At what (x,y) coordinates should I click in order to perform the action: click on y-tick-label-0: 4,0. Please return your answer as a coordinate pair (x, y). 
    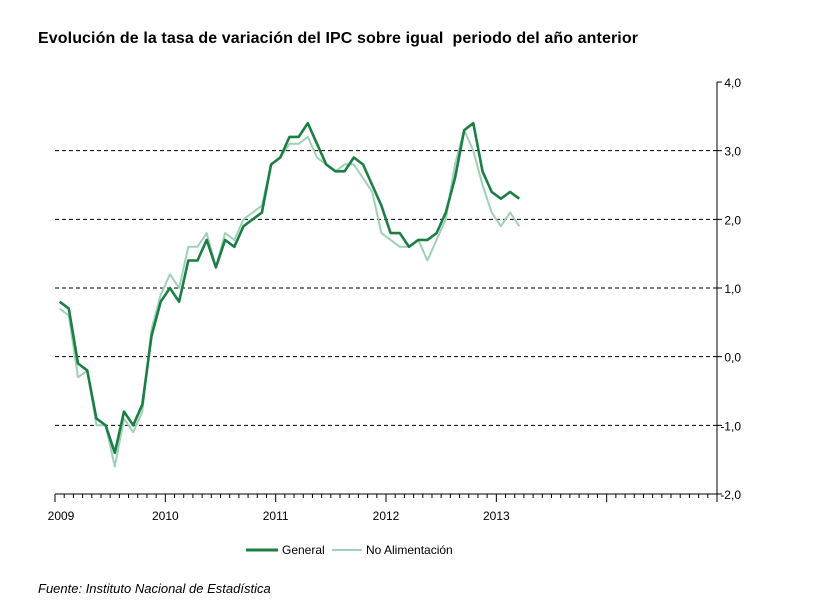
    Looking at the image, I should click on (732, 83).